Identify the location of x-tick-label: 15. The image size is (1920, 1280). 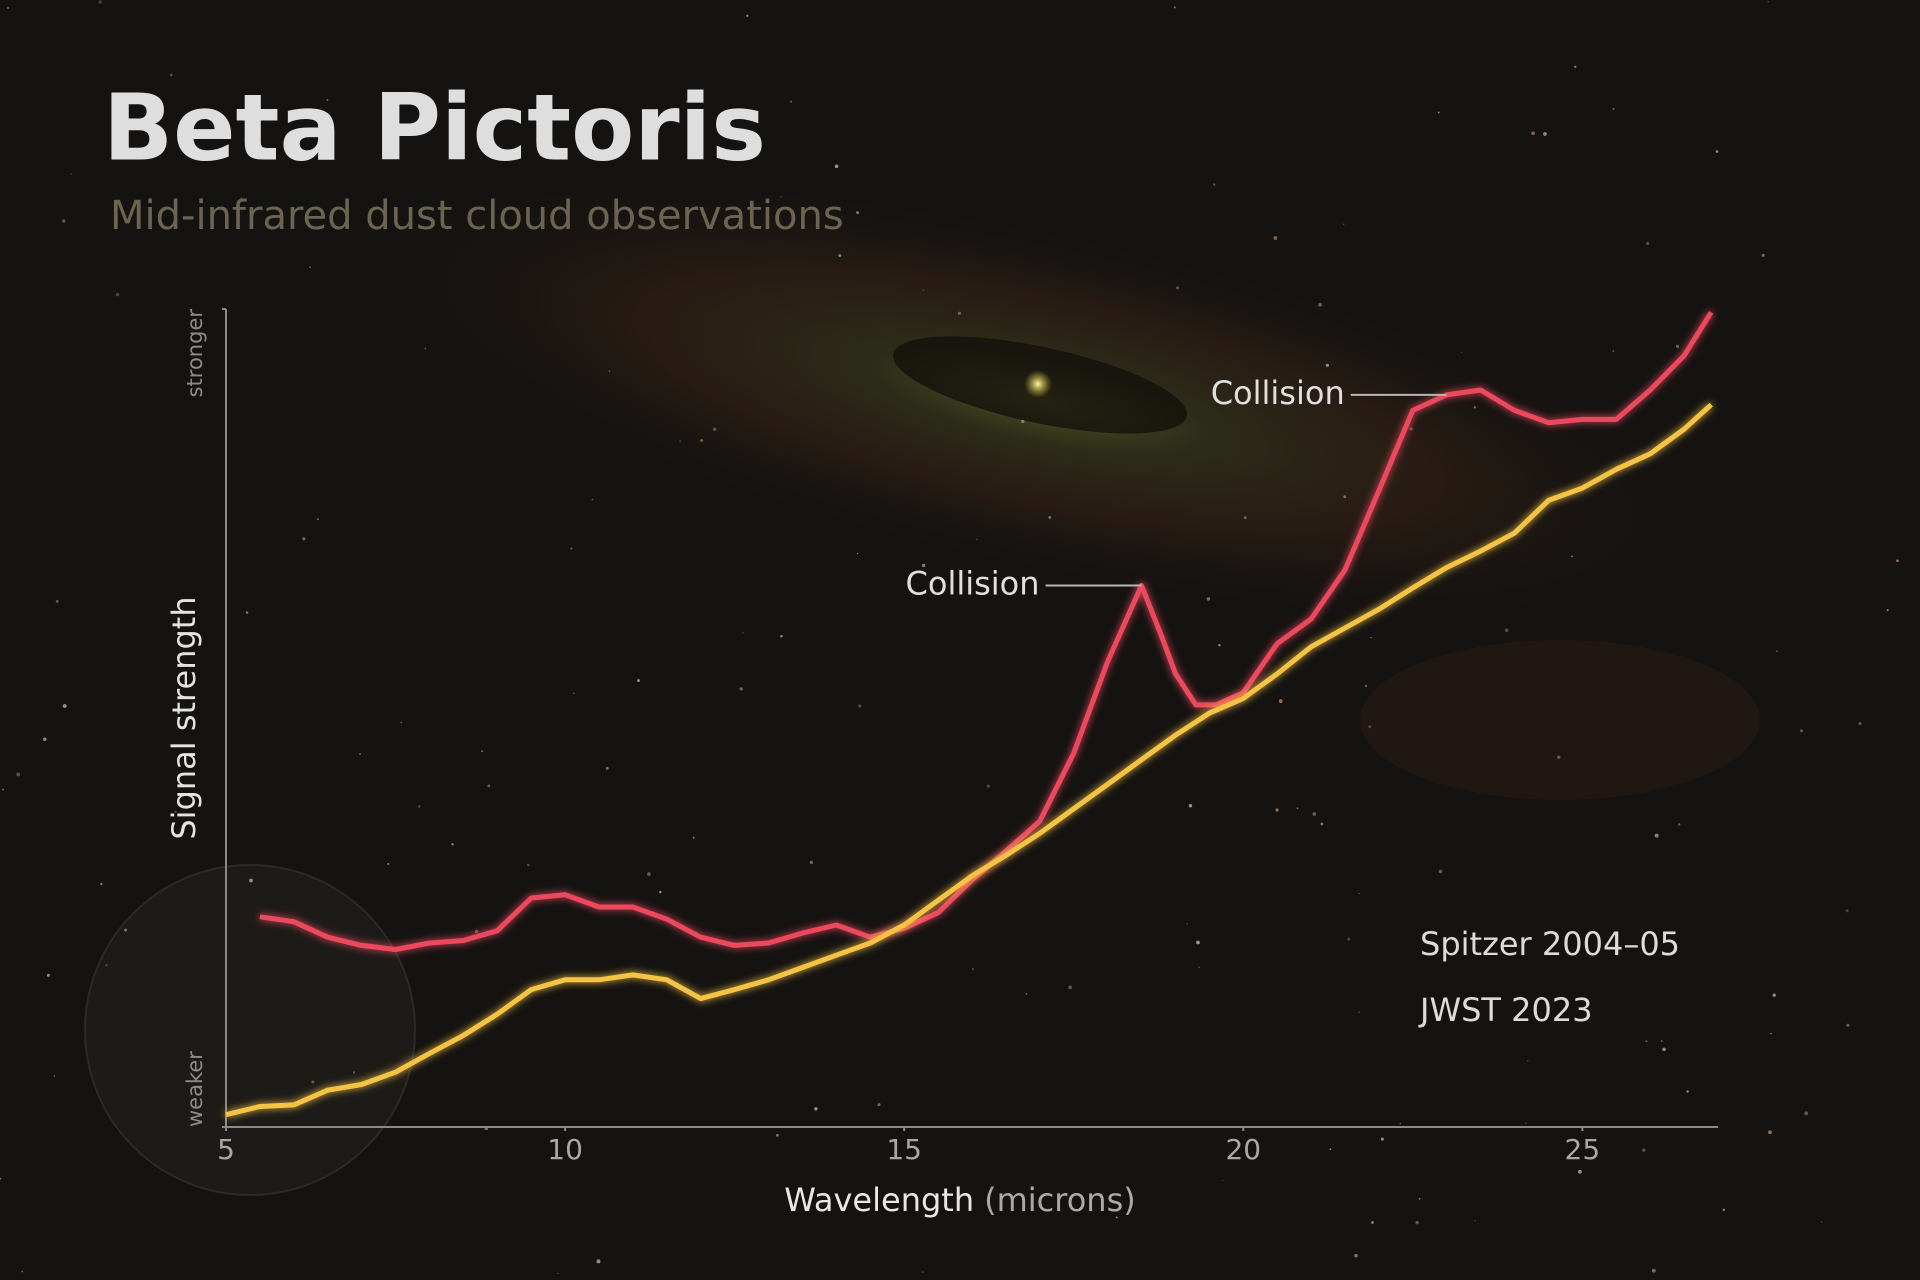
(904, 1149).